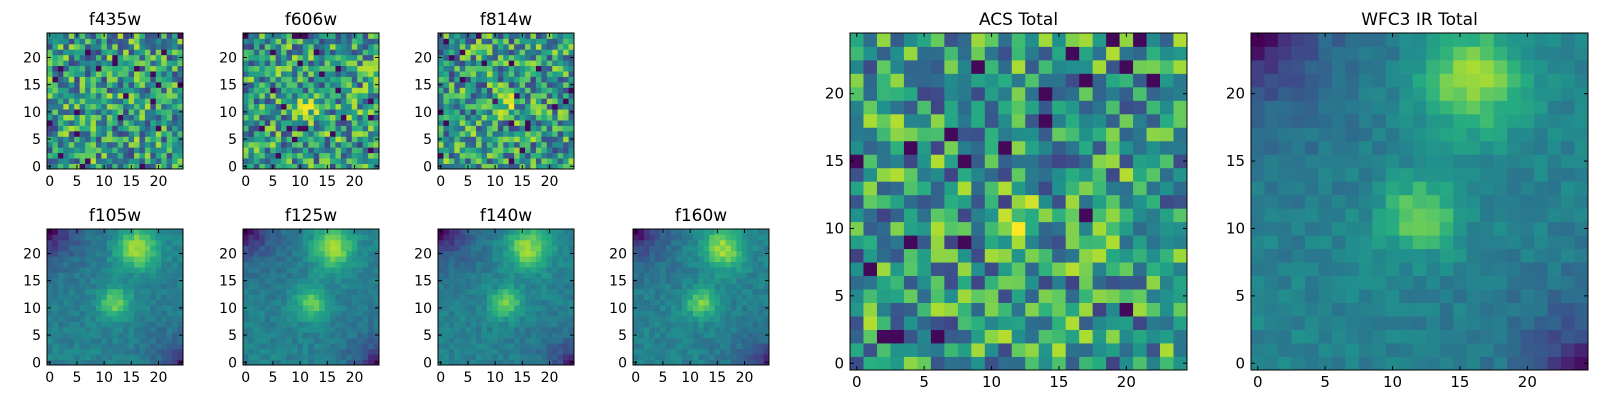  I want to click on plot-frame, so click(506, 297).